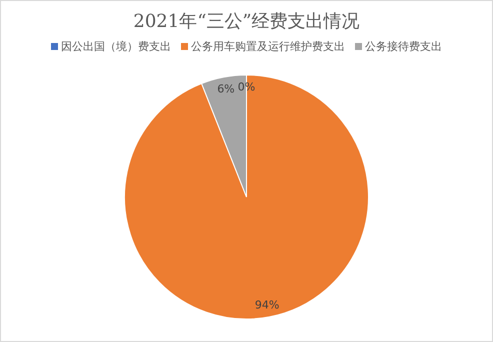 The image size is (493, 342). I want to click on data-label: 94%, so click(267, 305).